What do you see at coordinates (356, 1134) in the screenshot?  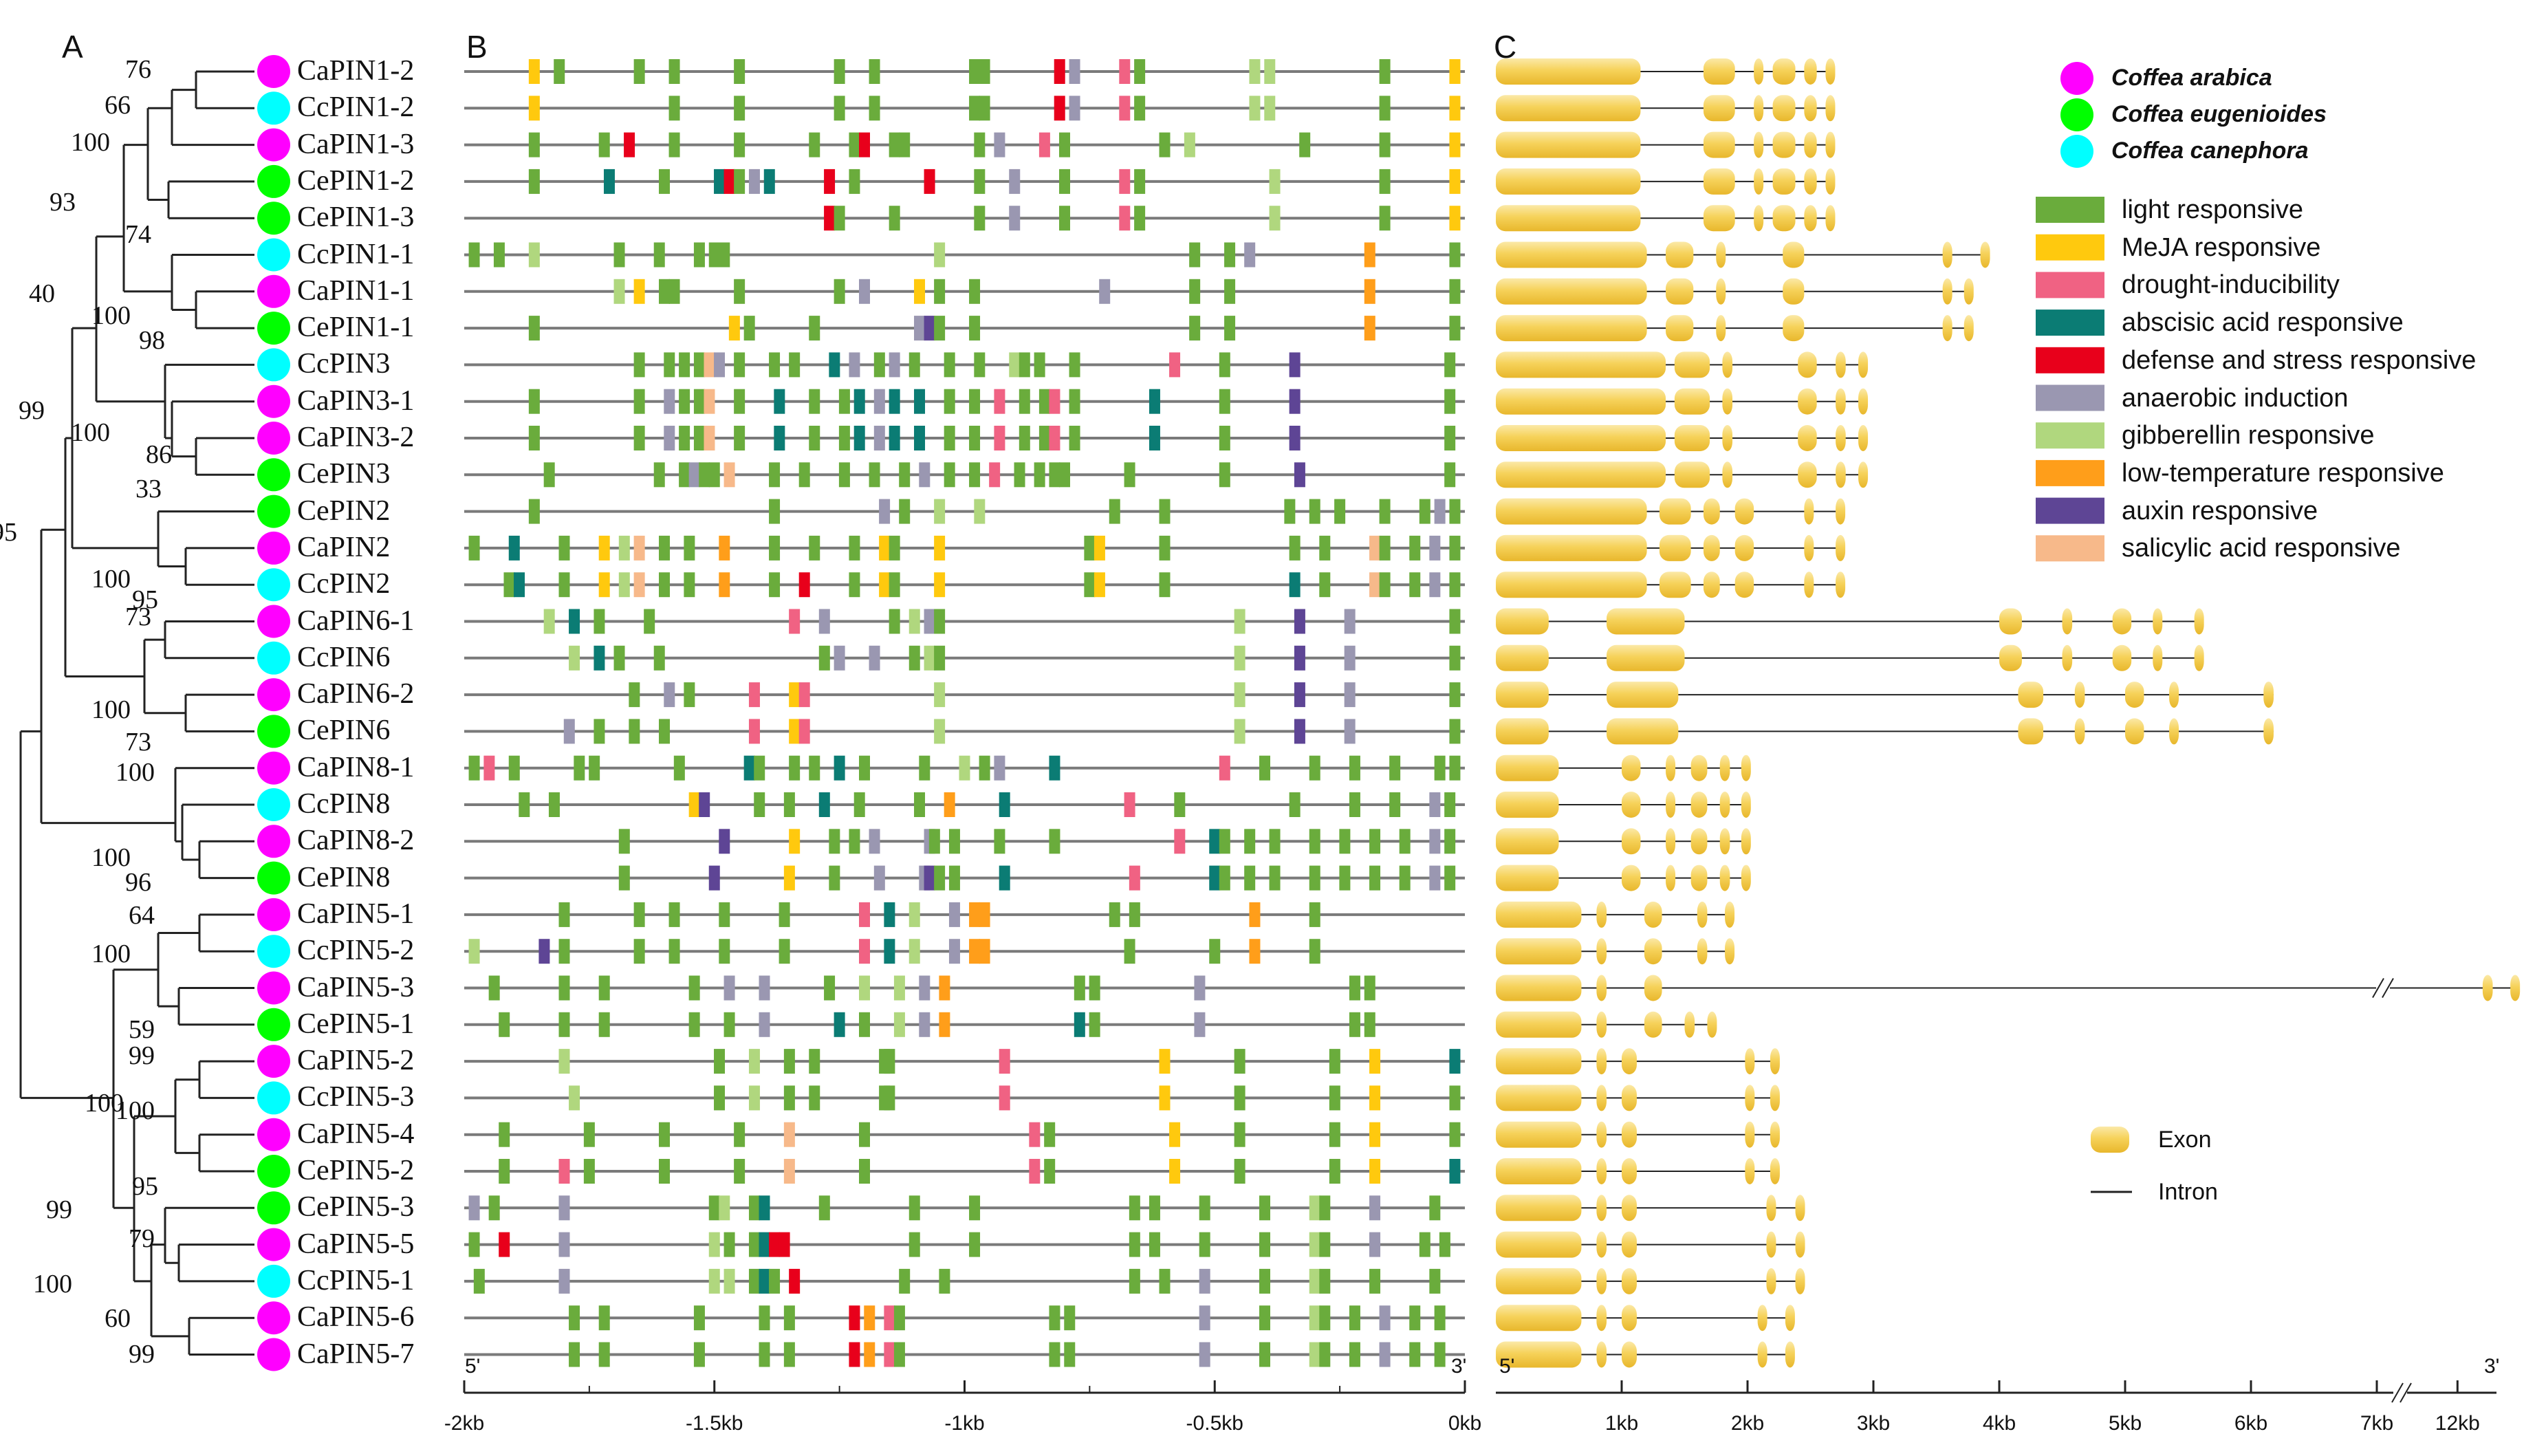 I see `gene-label: CaPIN5-4` at bounding box center [356, 1134].